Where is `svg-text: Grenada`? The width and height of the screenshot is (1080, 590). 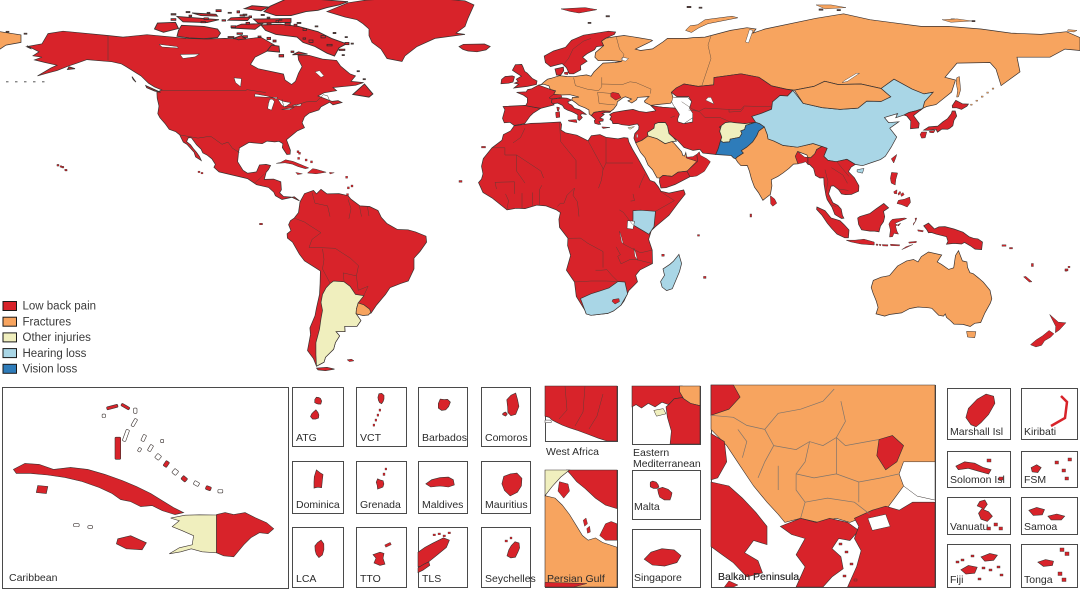 svg-text: Grenada is located at coordinates (380, 505).